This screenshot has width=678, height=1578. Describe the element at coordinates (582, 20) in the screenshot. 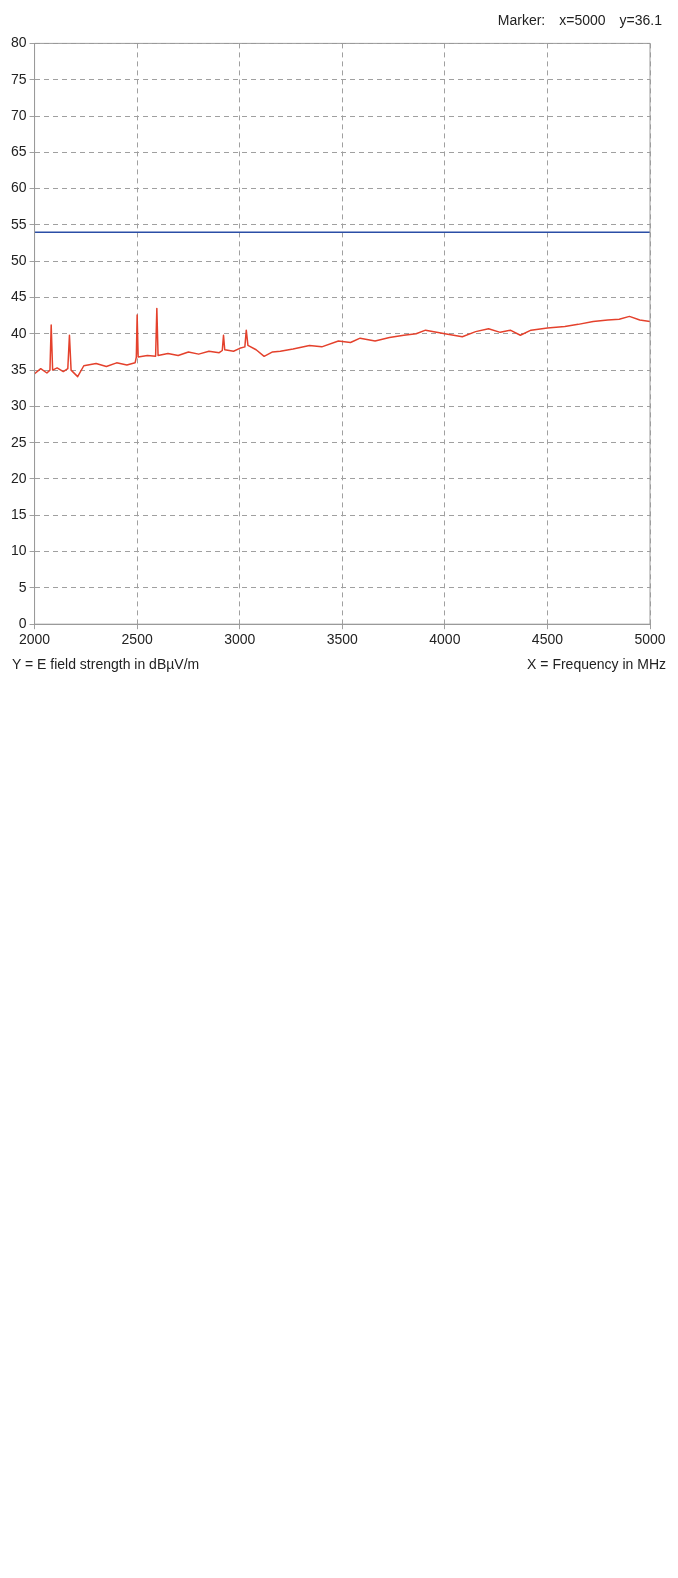

I see `text: x=5000` at that location.